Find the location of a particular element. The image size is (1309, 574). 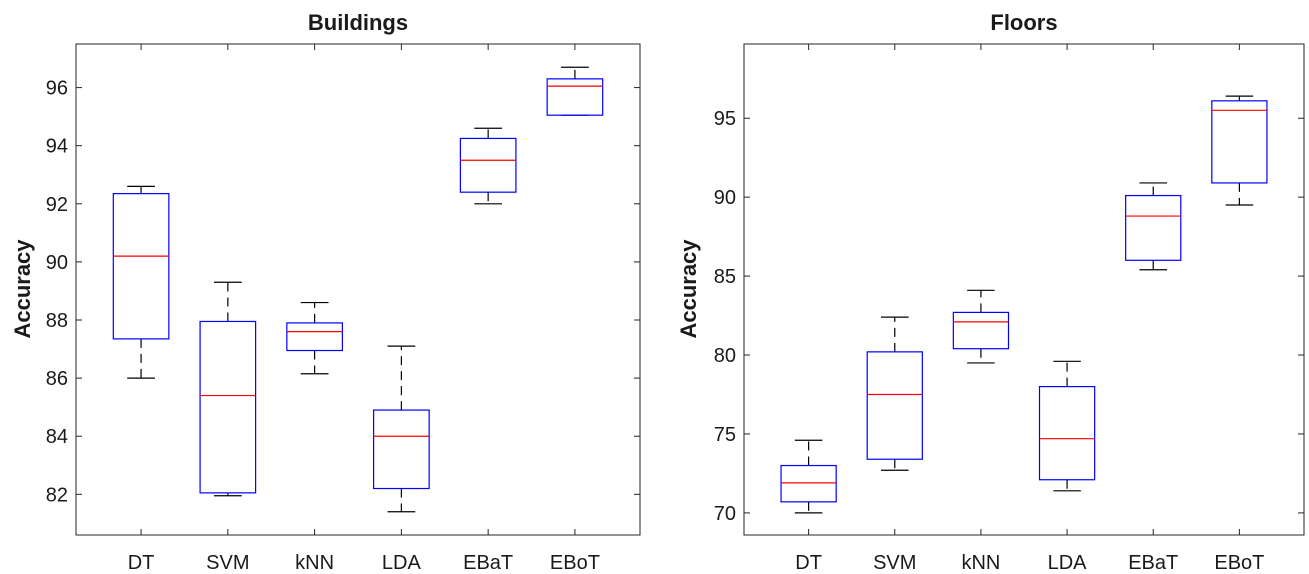

chart-title: Buildings is located at coordinates (358, 22).